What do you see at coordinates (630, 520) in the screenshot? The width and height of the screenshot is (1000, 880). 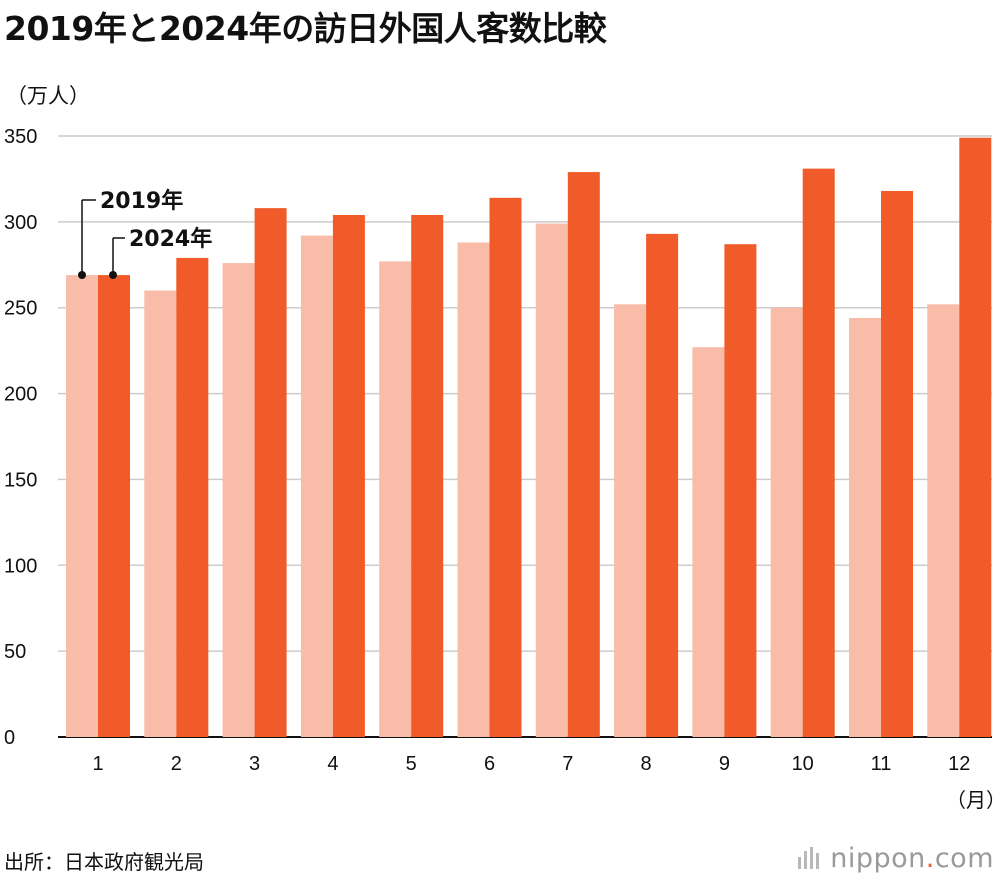 I see `bar-2019年-8` at bounding box center [630, 520].